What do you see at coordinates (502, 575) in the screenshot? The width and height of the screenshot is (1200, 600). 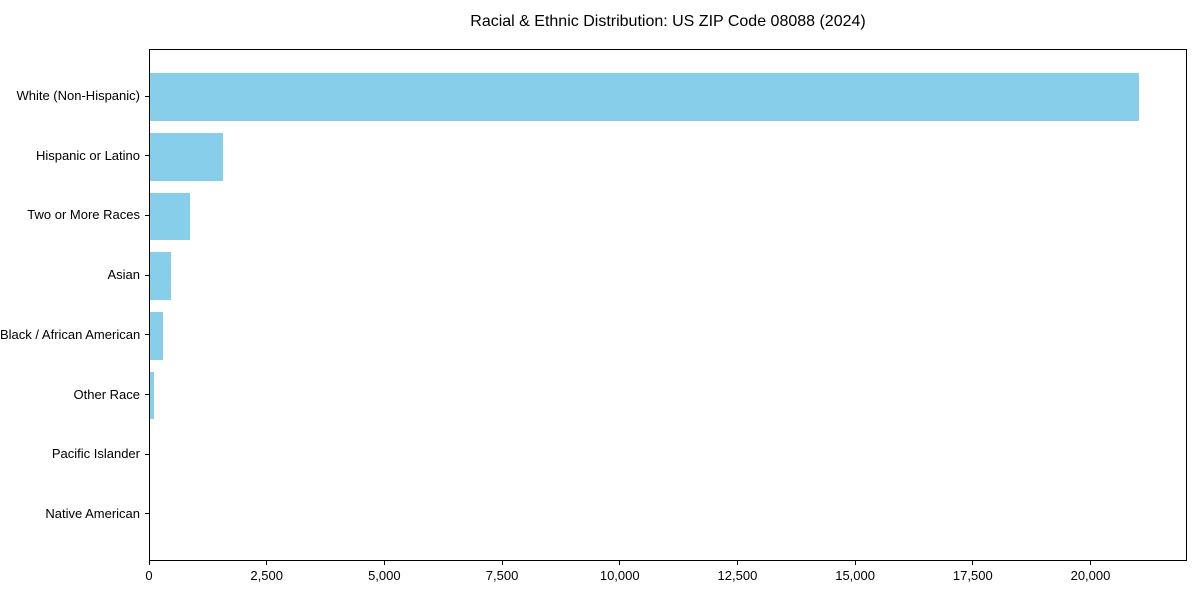 I see `x-tick-label: 7,500` at bounding box center [502, 575].